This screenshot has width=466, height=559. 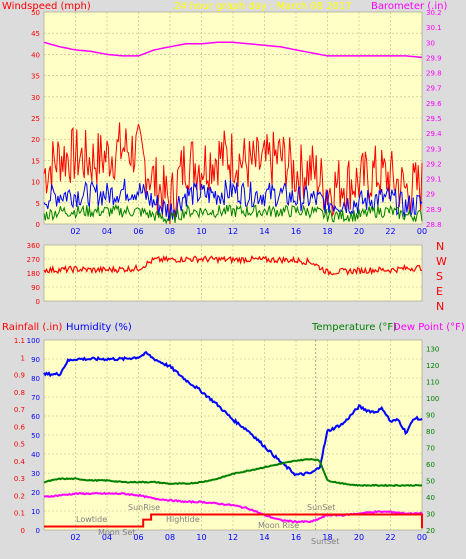 I want to click on wind-ytick-right: 29.3, so click(x=434, y=149).